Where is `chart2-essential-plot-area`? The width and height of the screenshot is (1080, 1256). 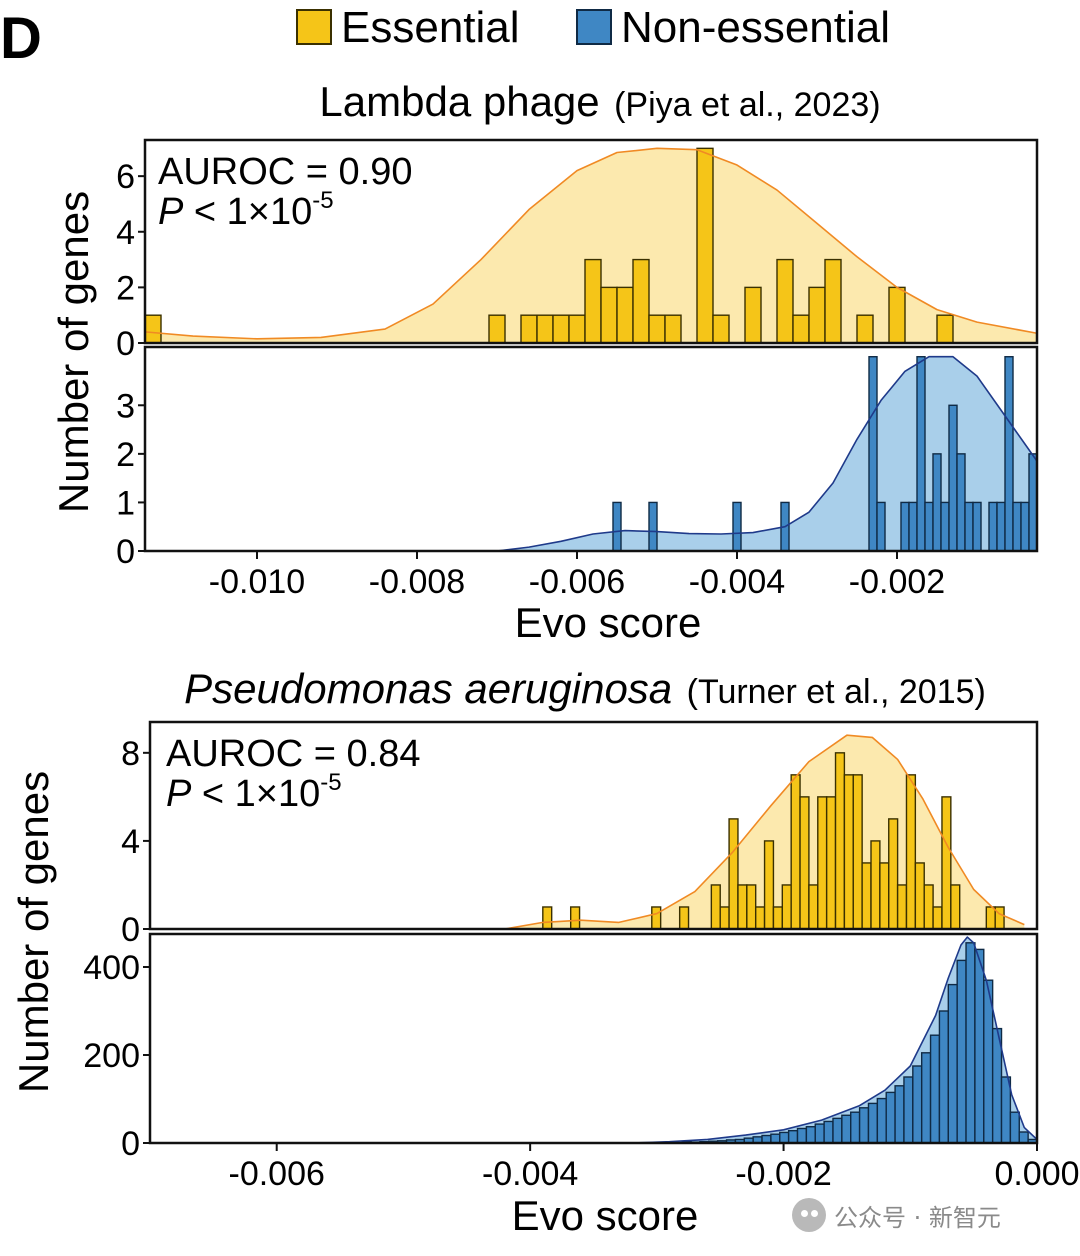 chart2-essential-plot-area is located at coordinates (764, 831).